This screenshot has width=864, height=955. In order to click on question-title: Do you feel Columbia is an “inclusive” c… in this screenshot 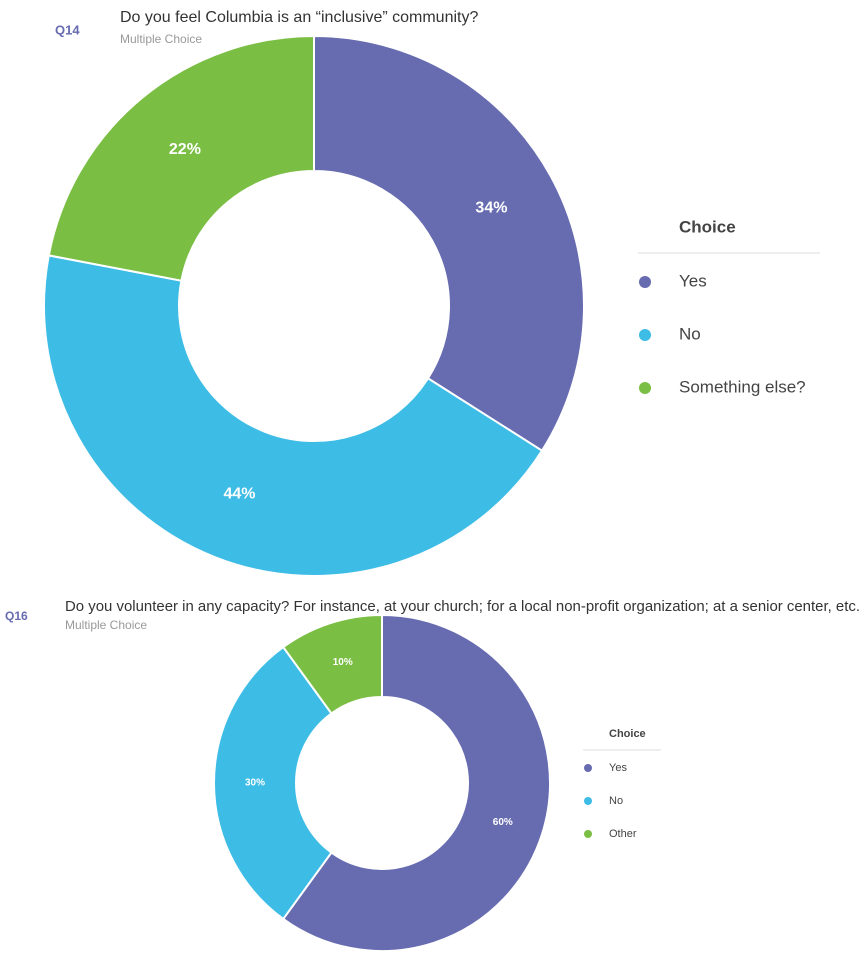, I will do `click(299, 17)`.